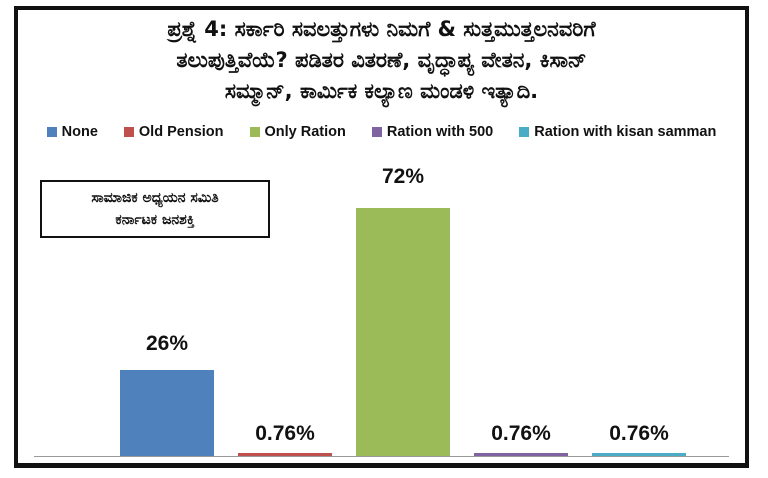 This screenshot has height=478, width=768. Describe the element at coordinates (285, 454) in the screenshot. I see `bar-old-pension` at that location.